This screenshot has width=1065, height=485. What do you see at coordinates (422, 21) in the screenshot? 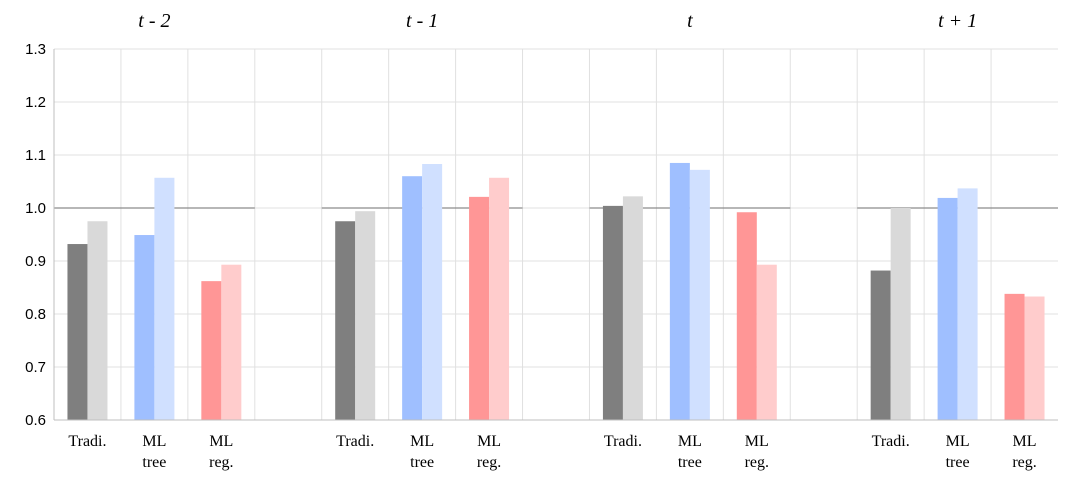
I see `panel-title: t - 1` at bounding box center [422, 21].